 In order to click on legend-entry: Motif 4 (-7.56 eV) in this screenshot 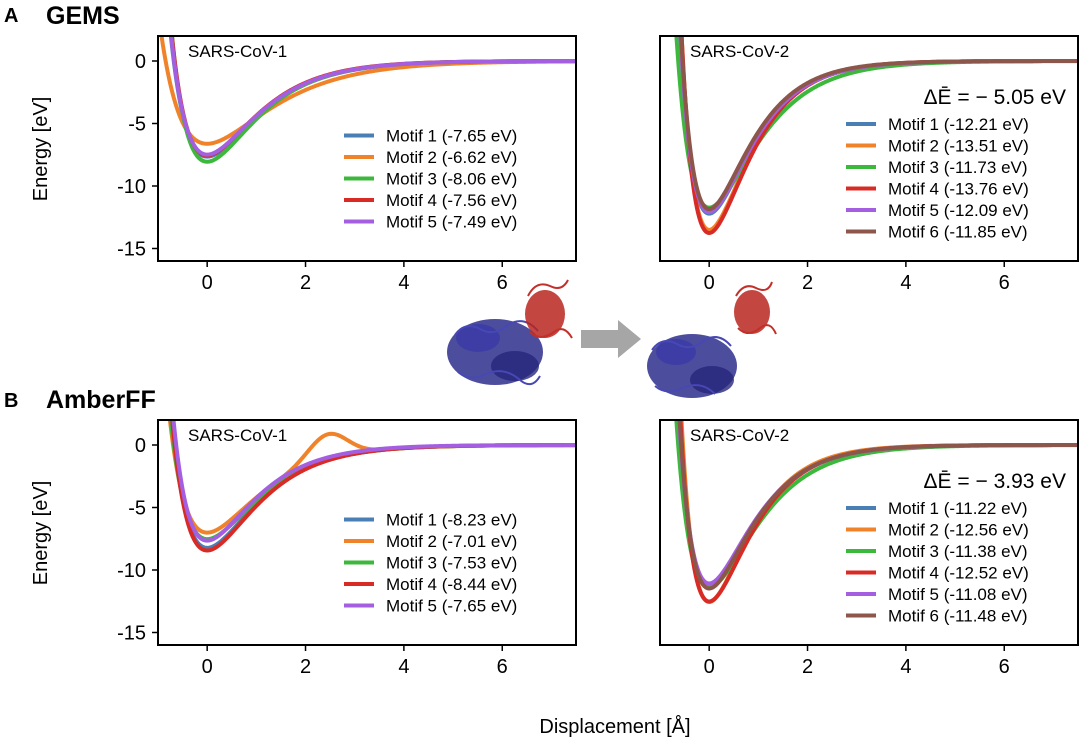, I will do `click(451, 200)`.